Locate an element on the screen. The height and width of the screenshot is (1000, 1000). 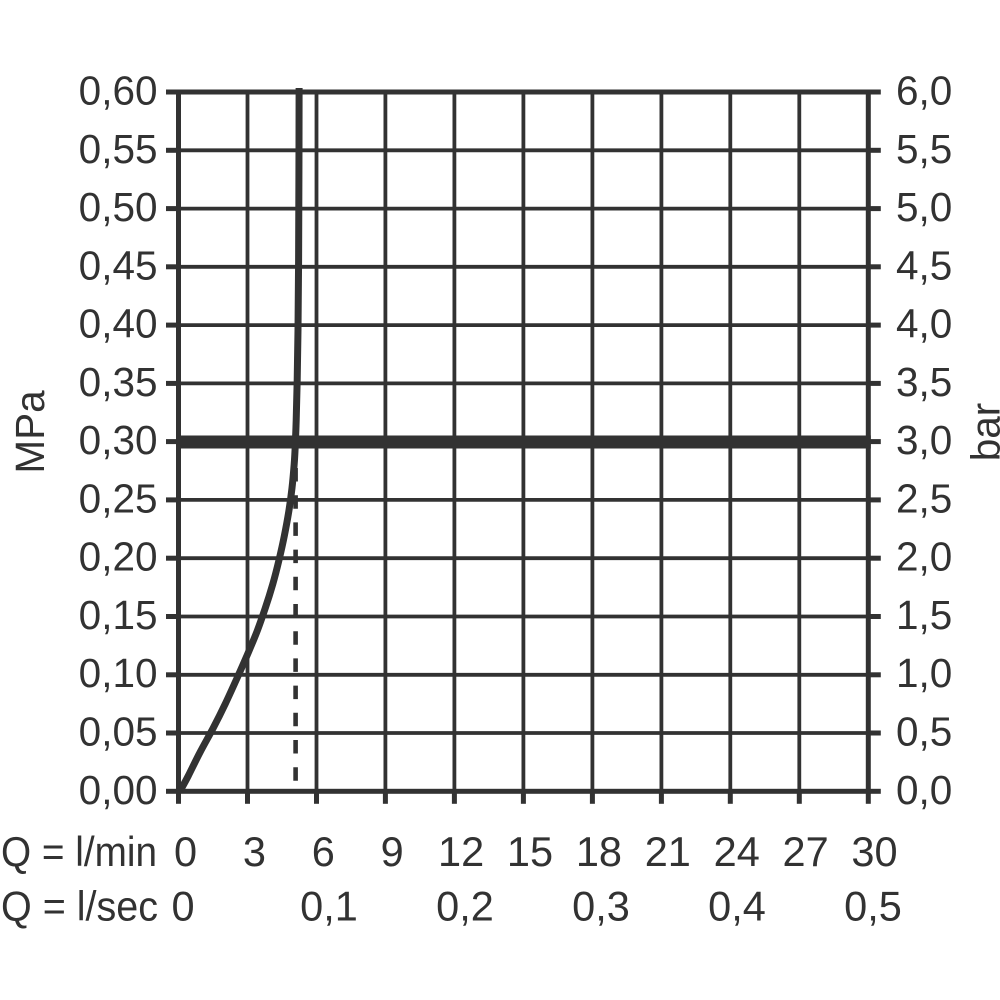
svg-text: 18 is located at coordinates (599, 851).